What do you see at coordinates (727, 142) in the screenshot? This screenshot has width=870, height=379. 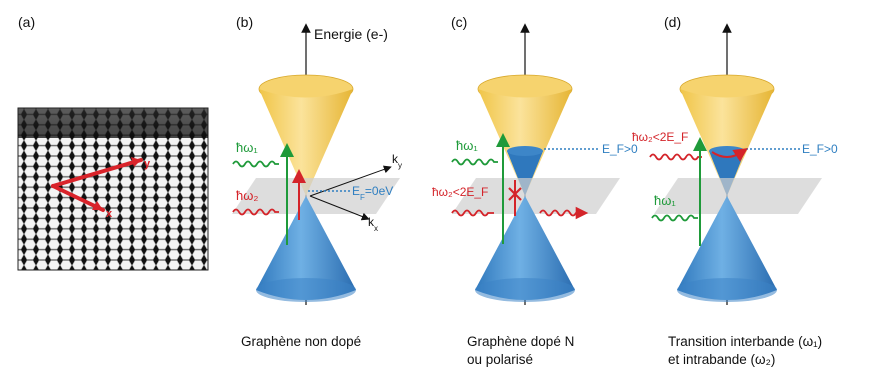 I see `conduction-cone-d` at bounding box center [727, 142].